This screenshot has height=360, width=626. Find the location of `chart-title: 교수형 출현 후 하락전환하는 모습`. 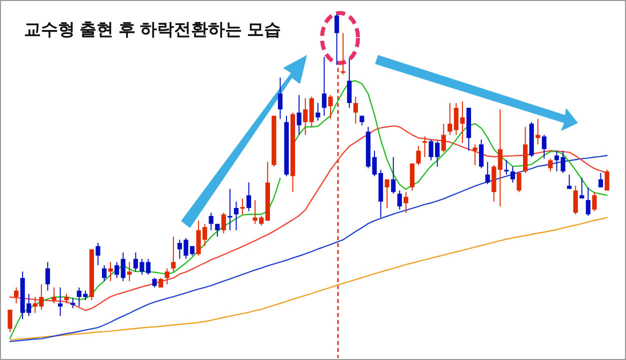

chart-title: 교수형 출현 후 하락전환하는 모습 is located at coordinates (152, 29).